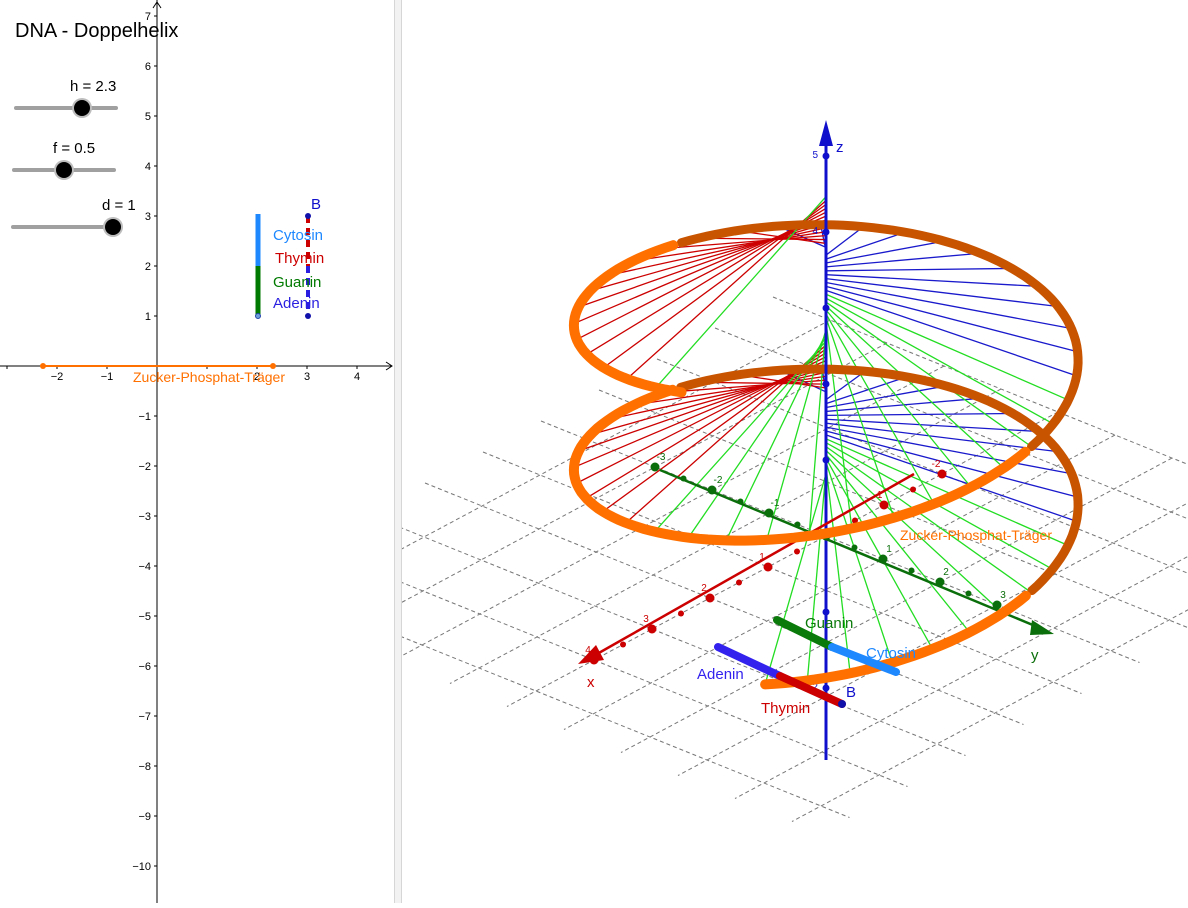 The height and width of the screenshot is (908, 1188). Describe the element at coordinates (815, 231) in the screenshot. I see `z-tick-label-3d: 4` at that location.